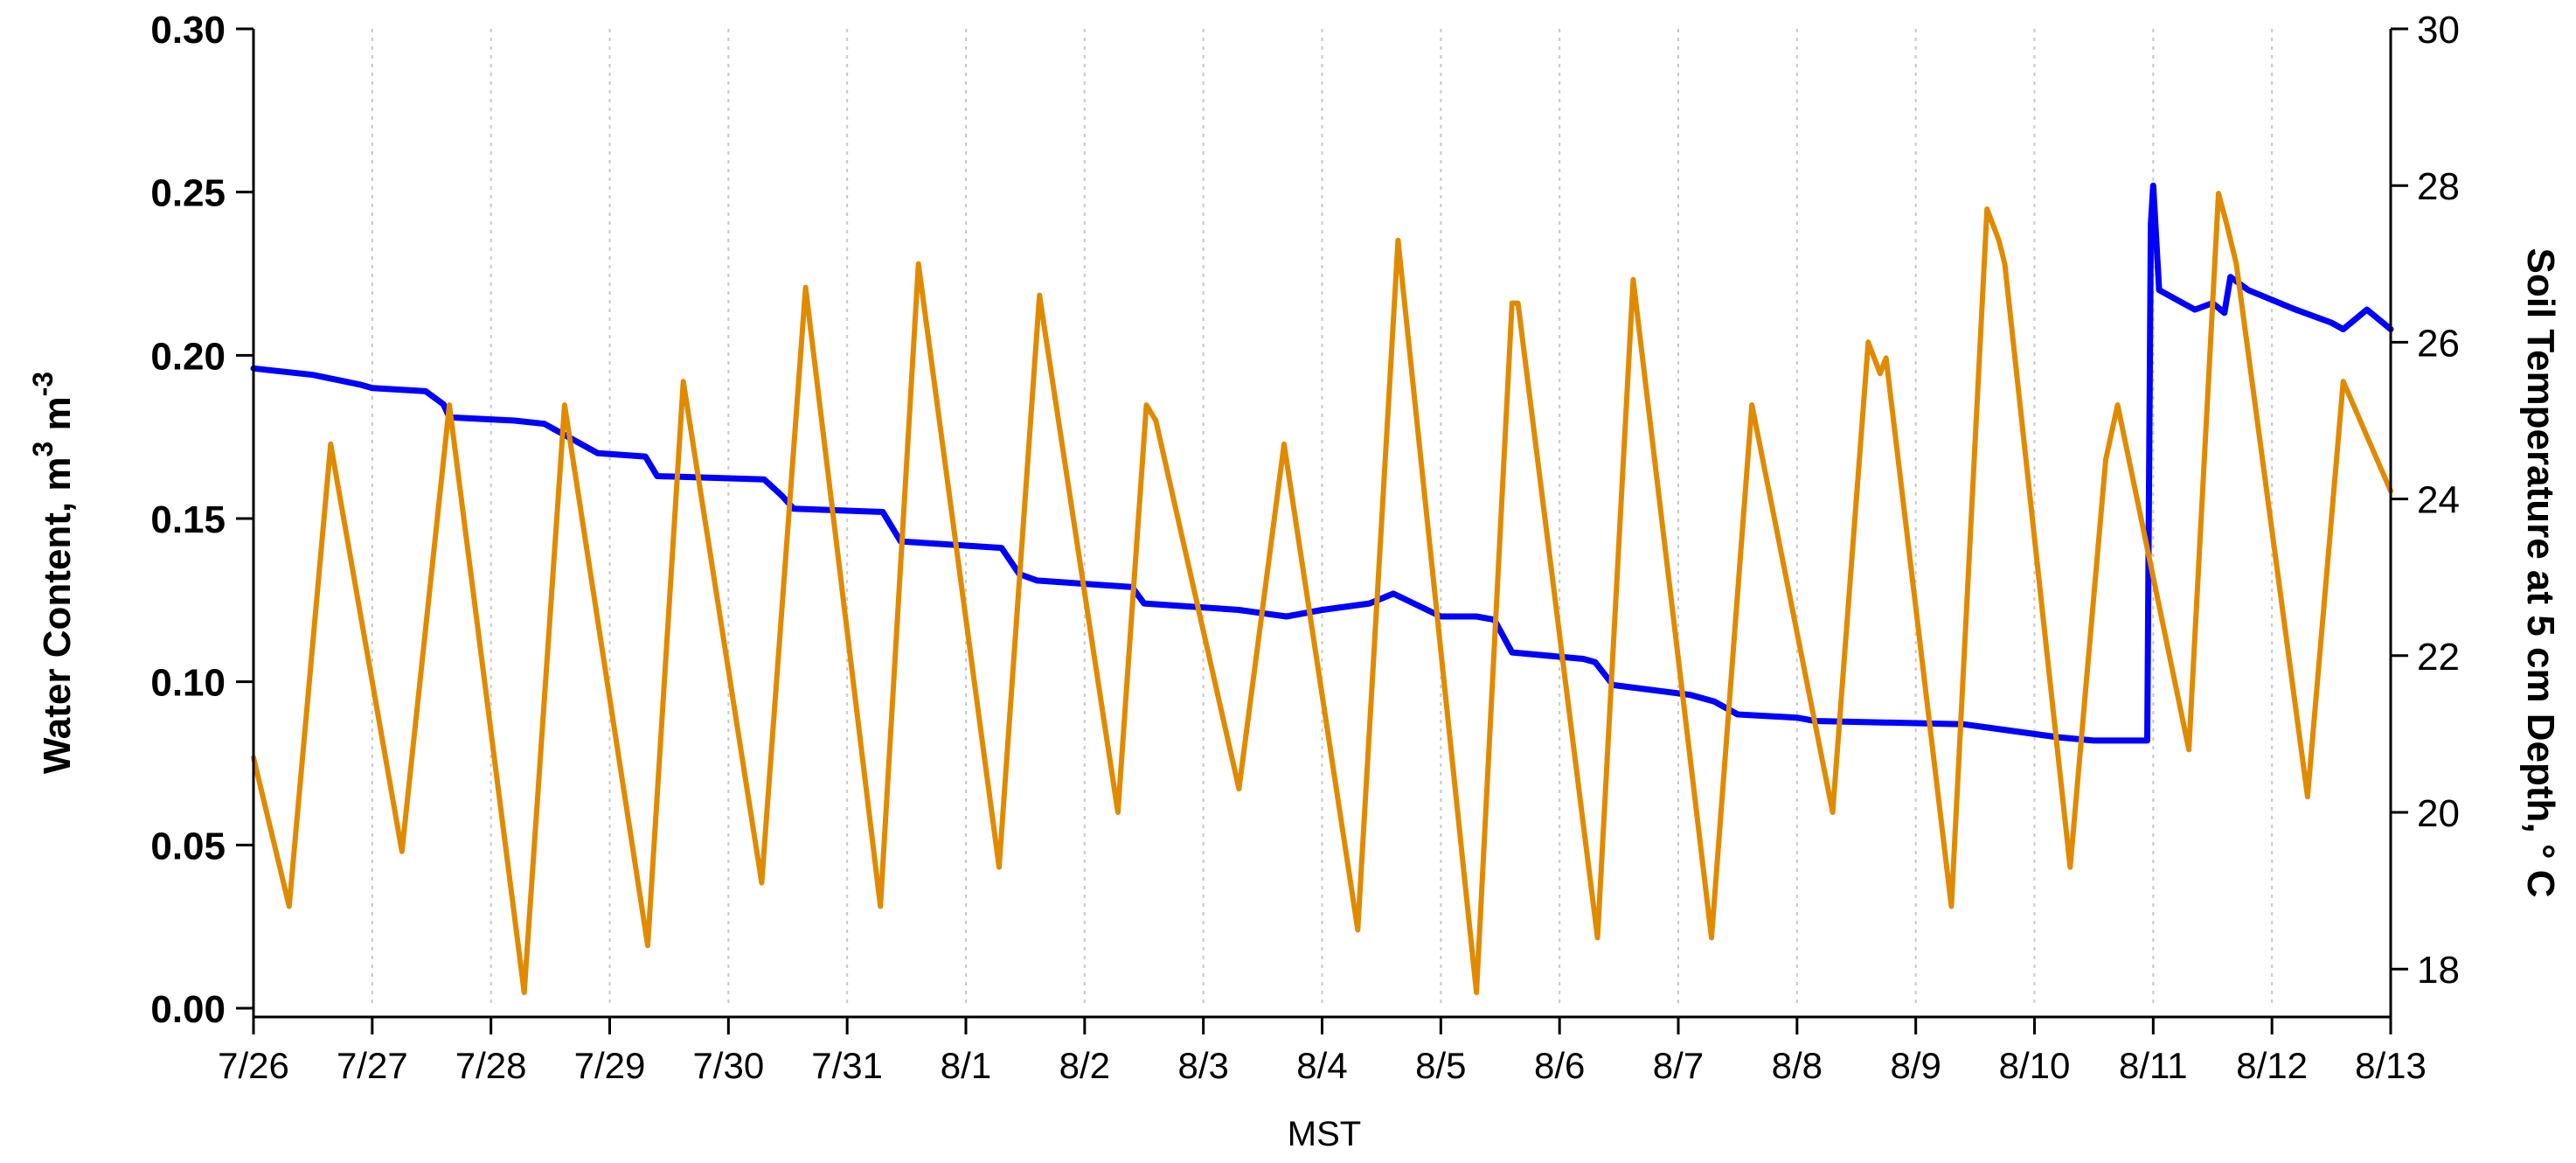 Image resolution: width=2576 pixels, height=1163 pixels. What do you see at coordinates (254, 1065) in the screenshot?
I see `x-tick-label-0: 7/26` at bounding box center [254, 1065].